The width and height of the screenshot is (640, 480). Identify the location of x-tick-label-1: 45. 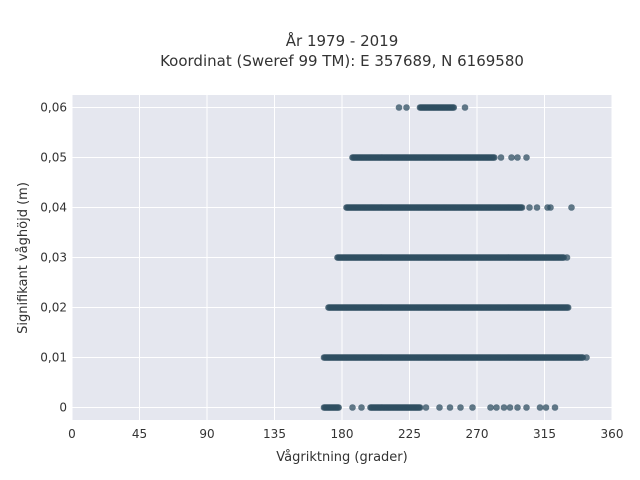
(139, 434).